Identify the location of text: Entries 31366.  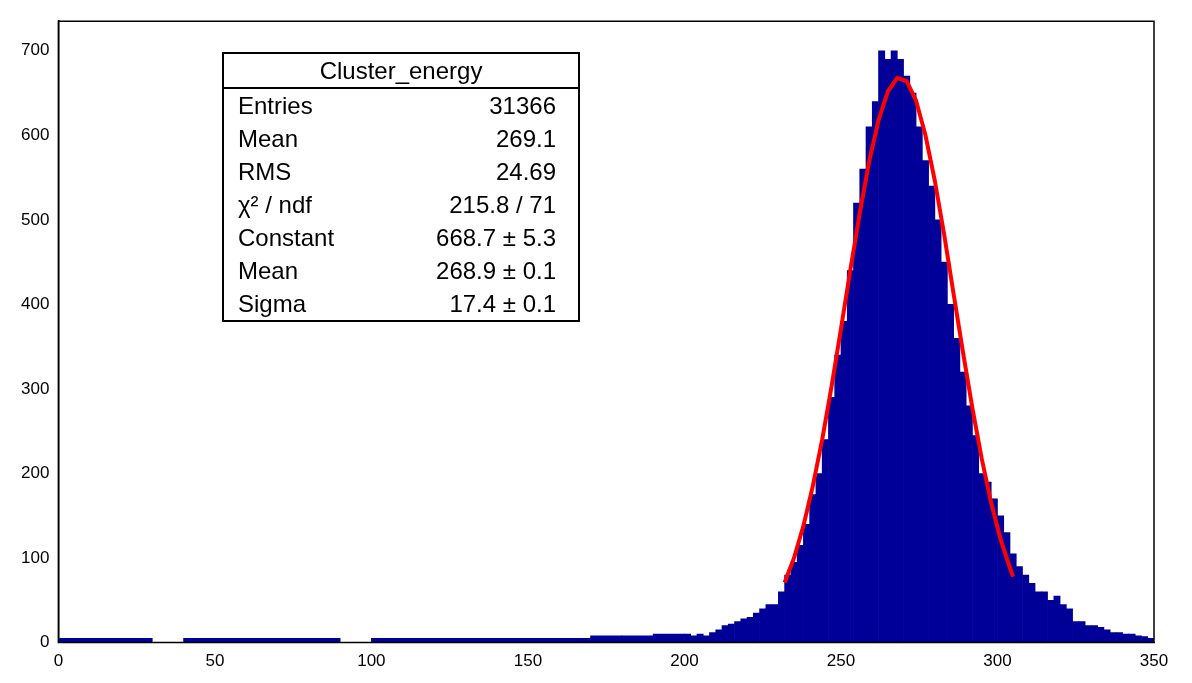
(397, 105).